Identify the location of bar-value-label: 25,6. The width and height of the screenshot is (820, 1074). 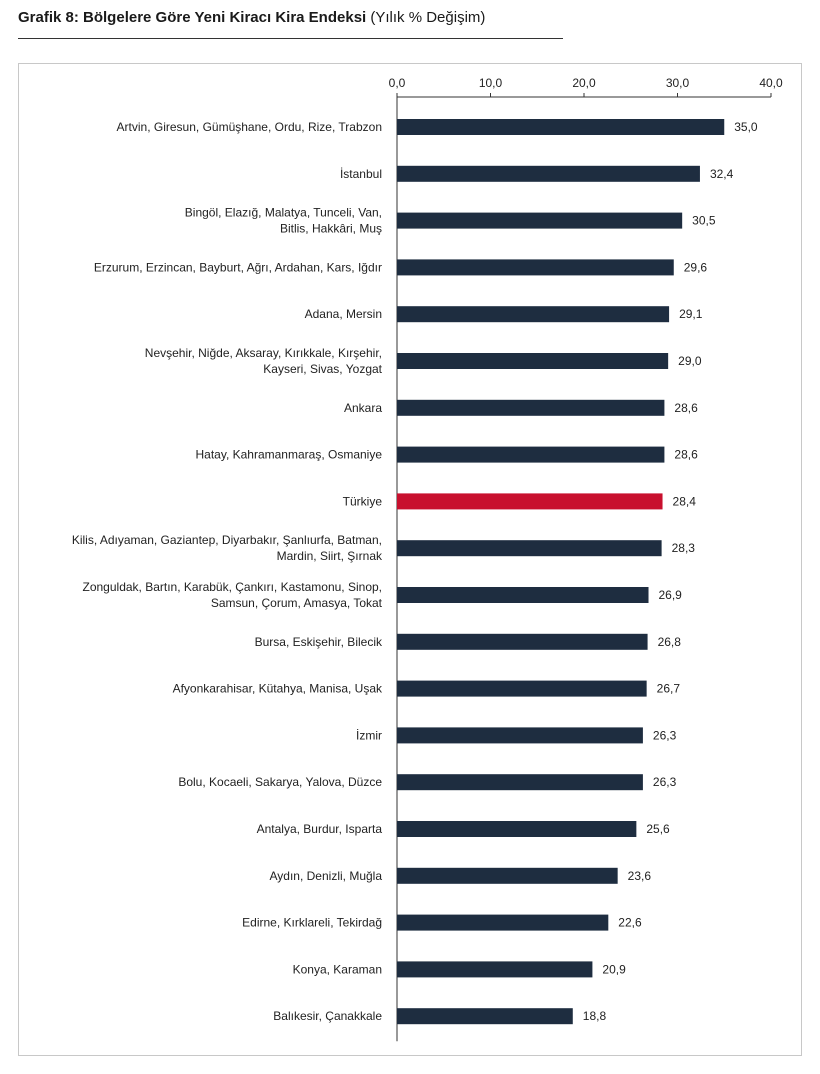
(658, 829).